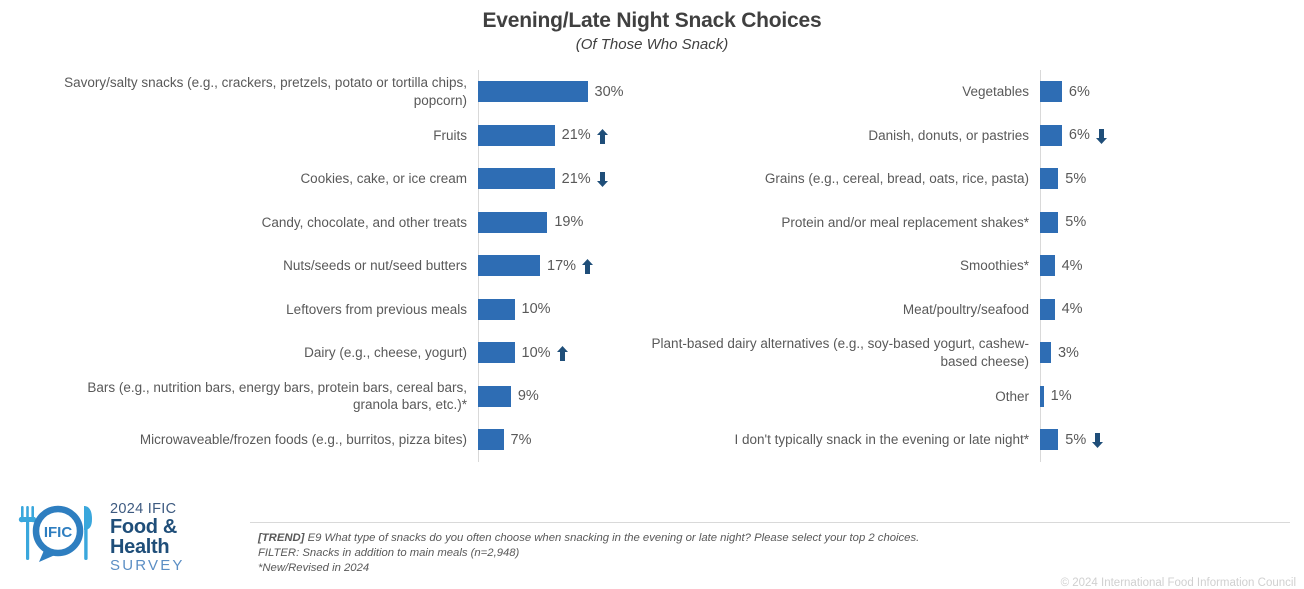 The height and width of the screenshot is (589, 1304). What do you see at coordinates (360, 179) in the screenshot?
I see `bar-row: Cookies, cake, or ice cream 21%` at bounding box center [360, 179].